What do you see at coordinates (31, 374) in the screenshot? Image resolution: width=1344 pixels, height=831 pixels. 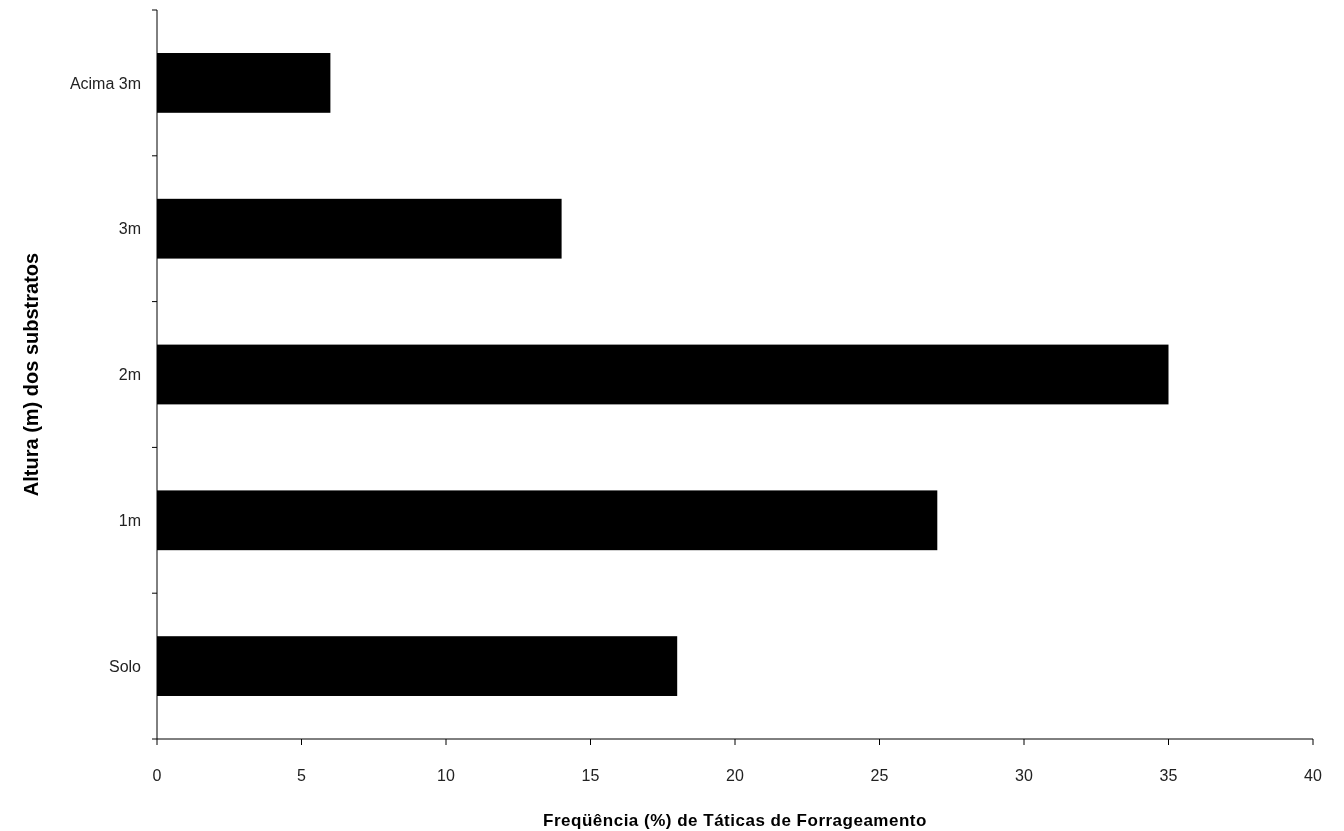 I see `y-axis-title: Altura (m) dos substratos` at bounding box center [31, 374].